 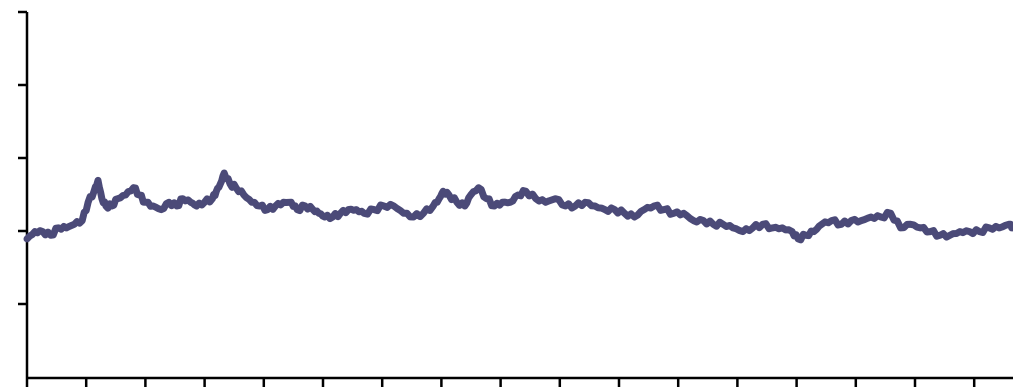 I want to click on y-axis, so click(x=23, y=194).